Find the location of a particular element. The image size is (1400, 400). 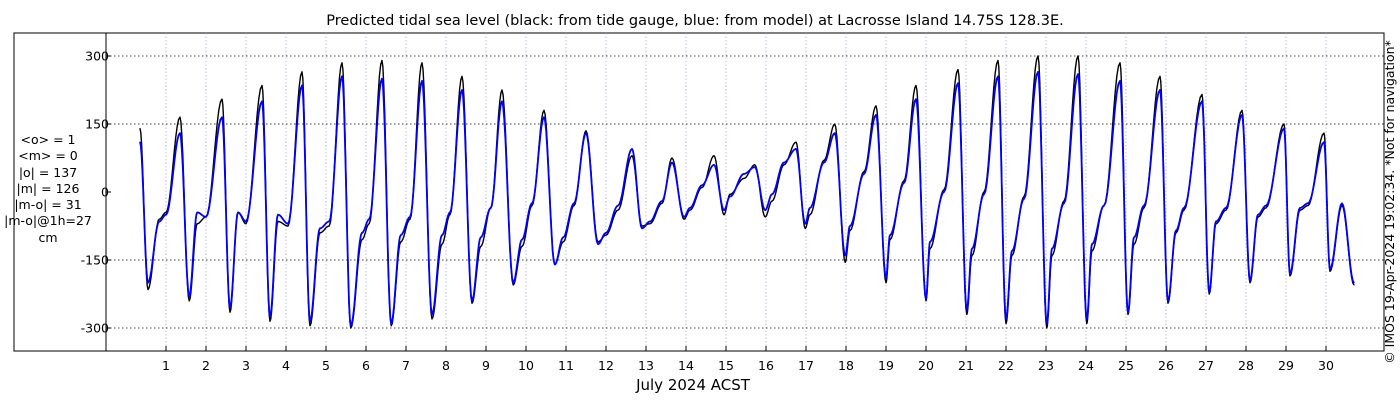

x-tick-label: 1 is located at coordinates (166, 365).